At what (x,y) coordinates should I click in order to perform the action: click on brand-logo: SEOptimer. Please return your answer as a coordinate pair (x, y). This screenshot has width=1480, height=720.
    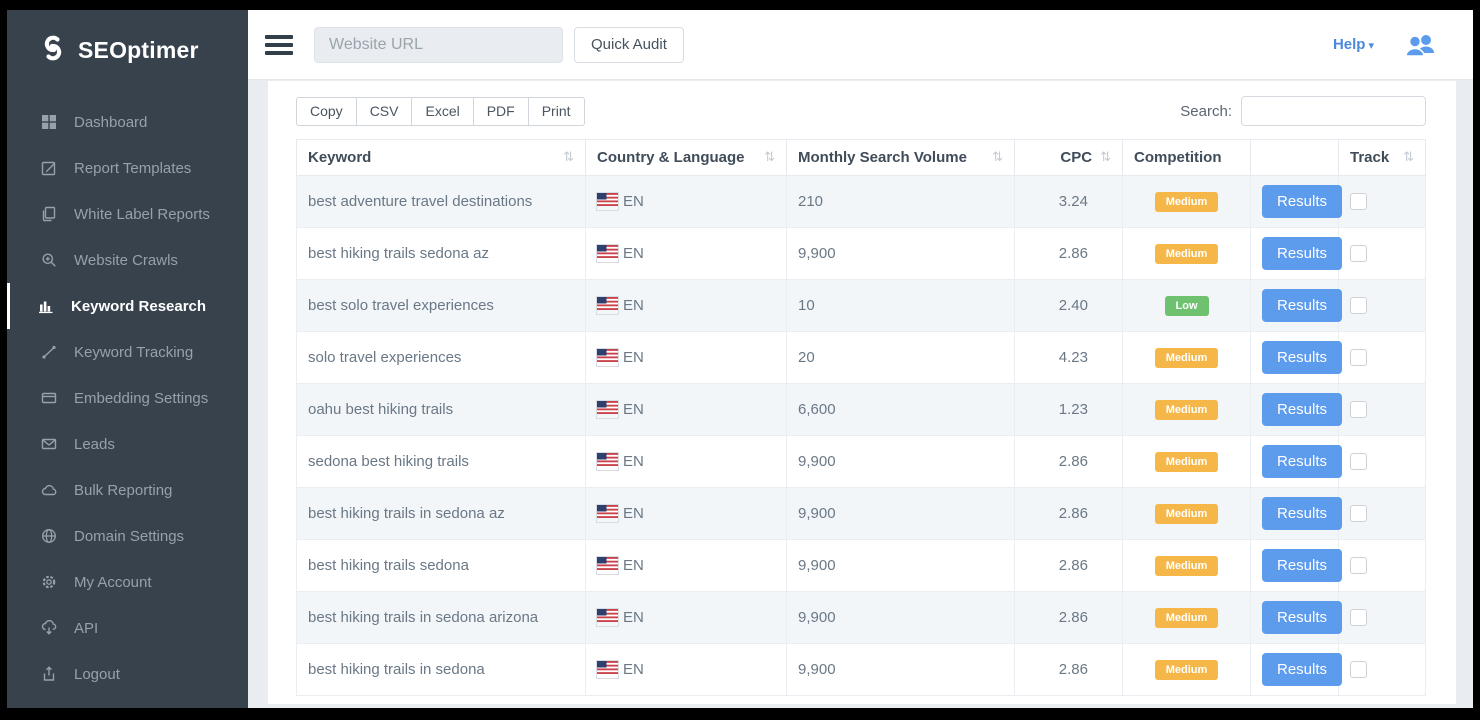
    Looking at the image, I should click on (127, 47).